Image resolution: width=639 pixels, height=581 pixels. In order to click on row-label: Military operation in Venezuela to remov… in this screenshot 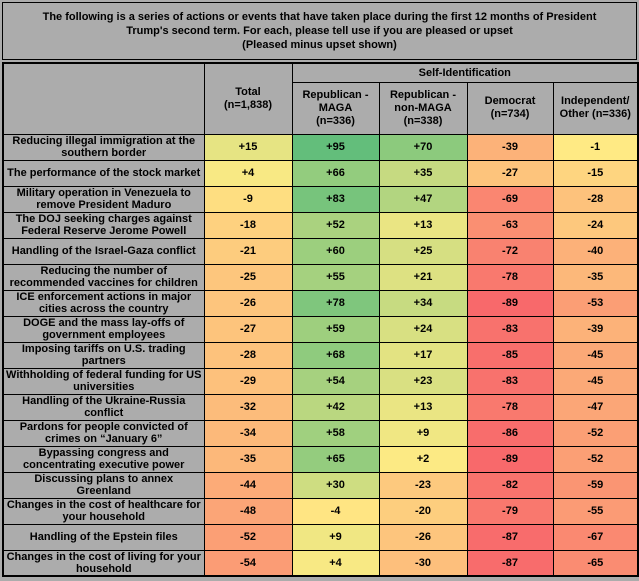, I will do `click(103, 199)`.